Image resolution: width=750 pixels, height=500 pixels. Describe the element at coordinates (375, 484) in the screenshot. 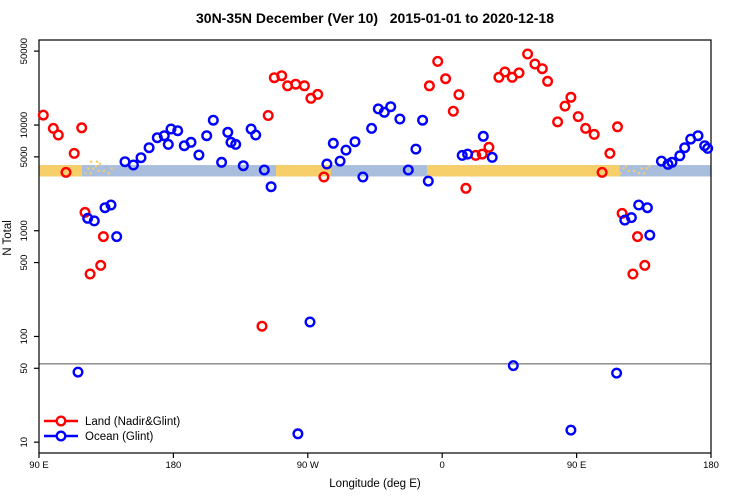

I see `x-axis-label: Longitude (deg E)` at that location.